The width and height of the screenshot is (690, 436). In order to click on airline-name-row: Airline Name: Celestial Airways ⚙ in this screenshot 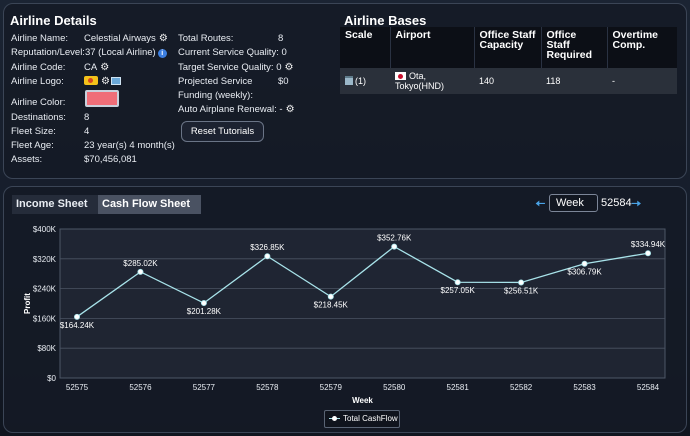, I will do `click(89, 38)`.